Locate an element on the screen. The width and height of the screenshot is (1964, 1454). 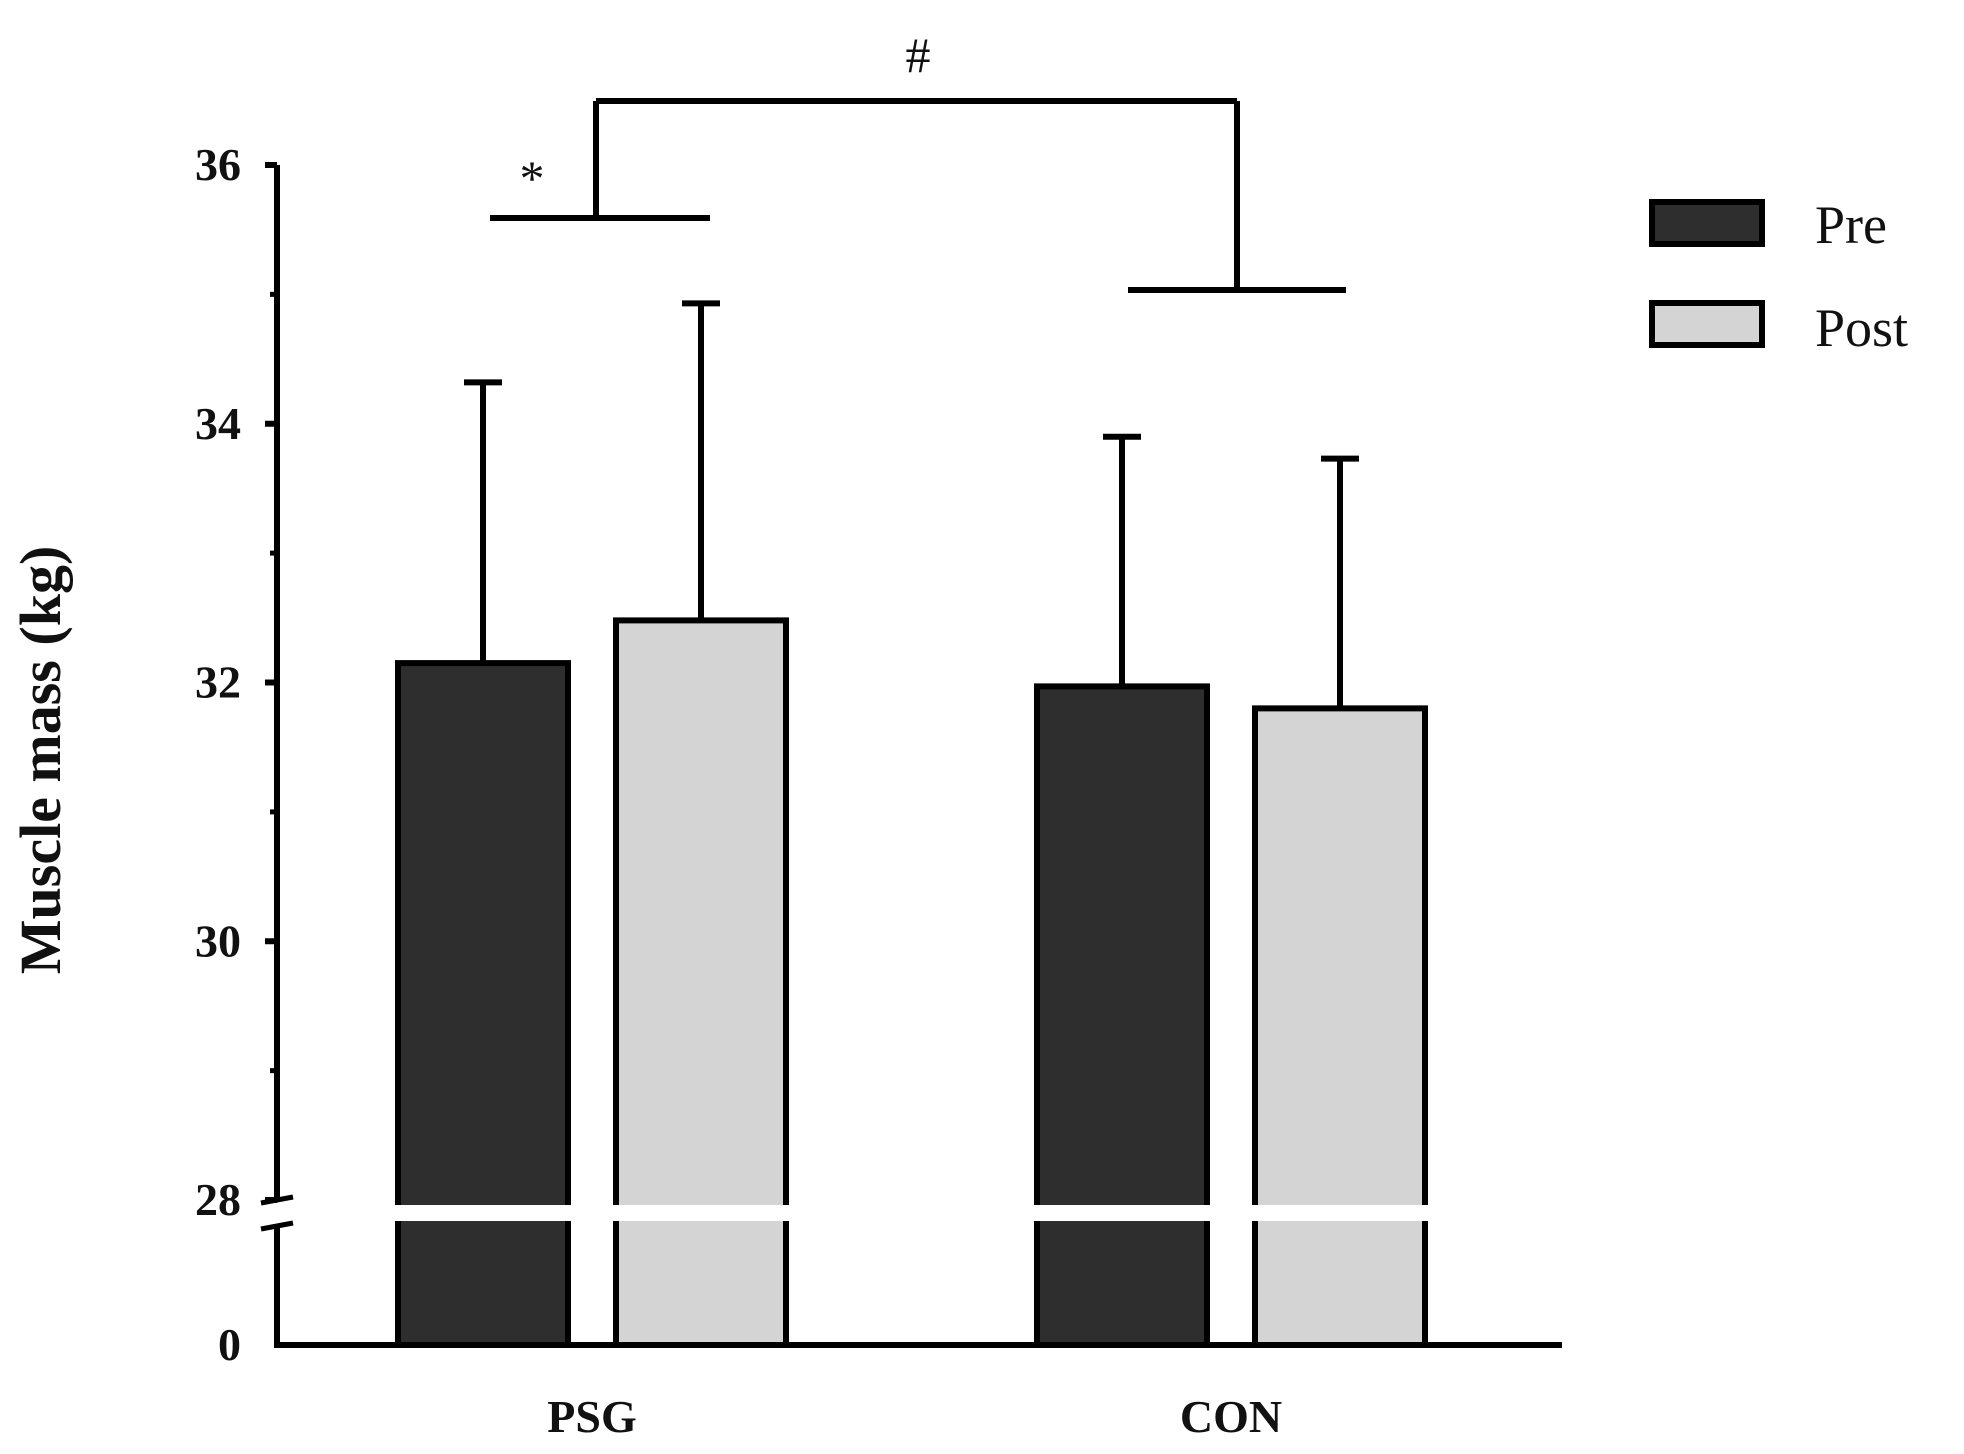
x-category-label-con: CON is located at coordinates (1231, 1416).